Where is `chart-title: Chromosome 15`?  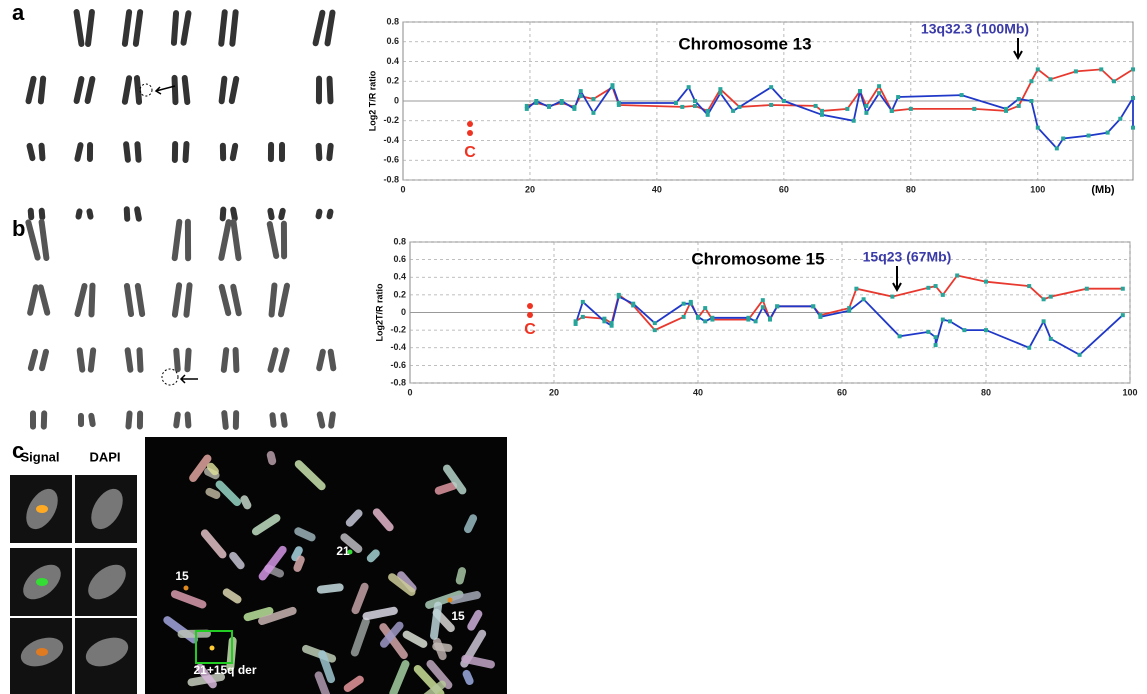
chart-title: Chromosome 15 is located at coordinates (757, 258).